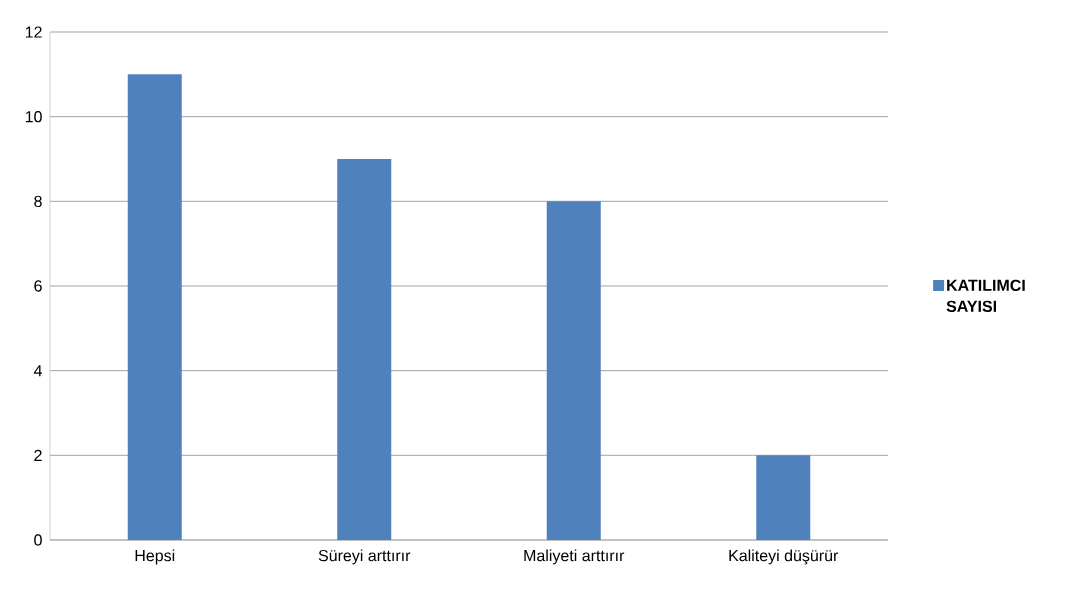  Describe the element at coordinates (33, 32) in the screenshot. I see `y-tick-label: 12` at that location.